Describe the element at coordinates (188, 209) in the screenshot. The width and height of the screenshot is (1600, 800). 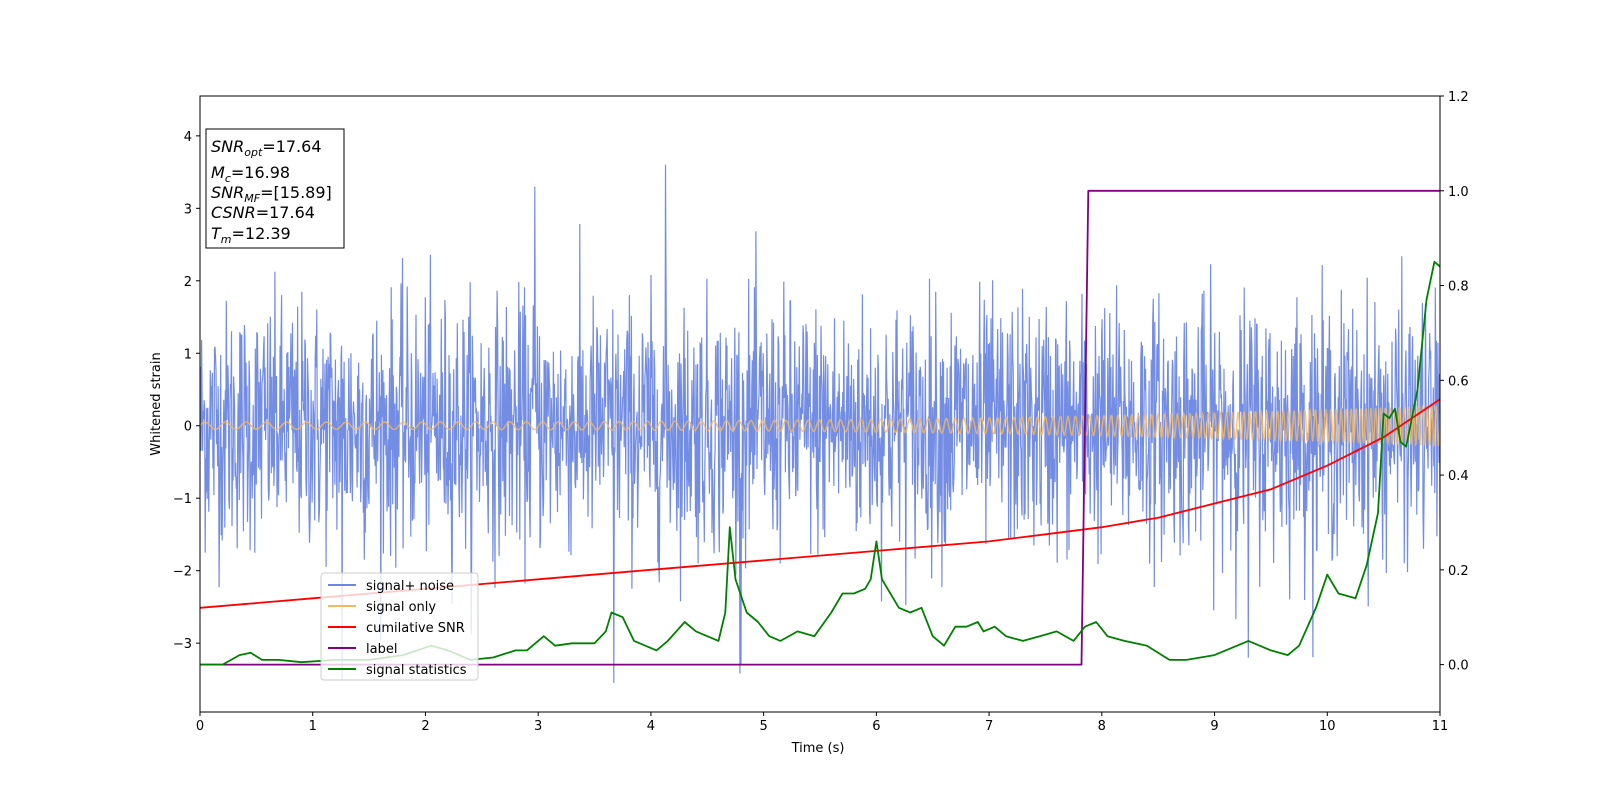
I see `y-left-tick-label: 3` at that location.